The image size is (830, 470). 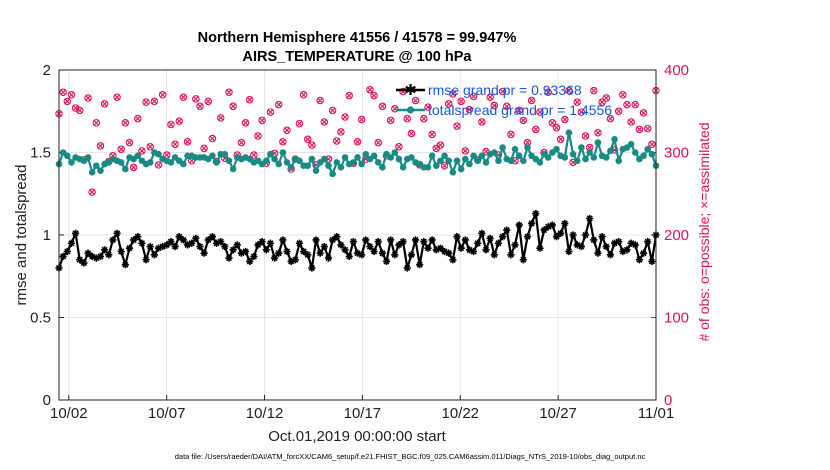 I want to click on x-tick-label: 11/01, so click(x=656, y=413).